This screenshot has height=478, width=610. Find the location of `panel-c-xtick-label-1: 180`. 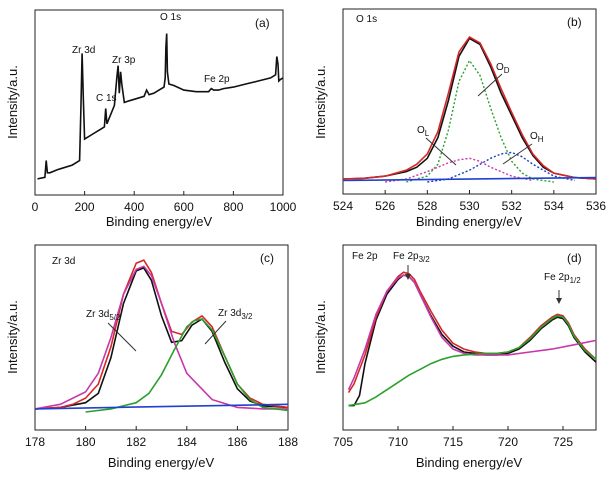

panel-c-xtick-label-1: 180 is located at coordinates (86, 442).